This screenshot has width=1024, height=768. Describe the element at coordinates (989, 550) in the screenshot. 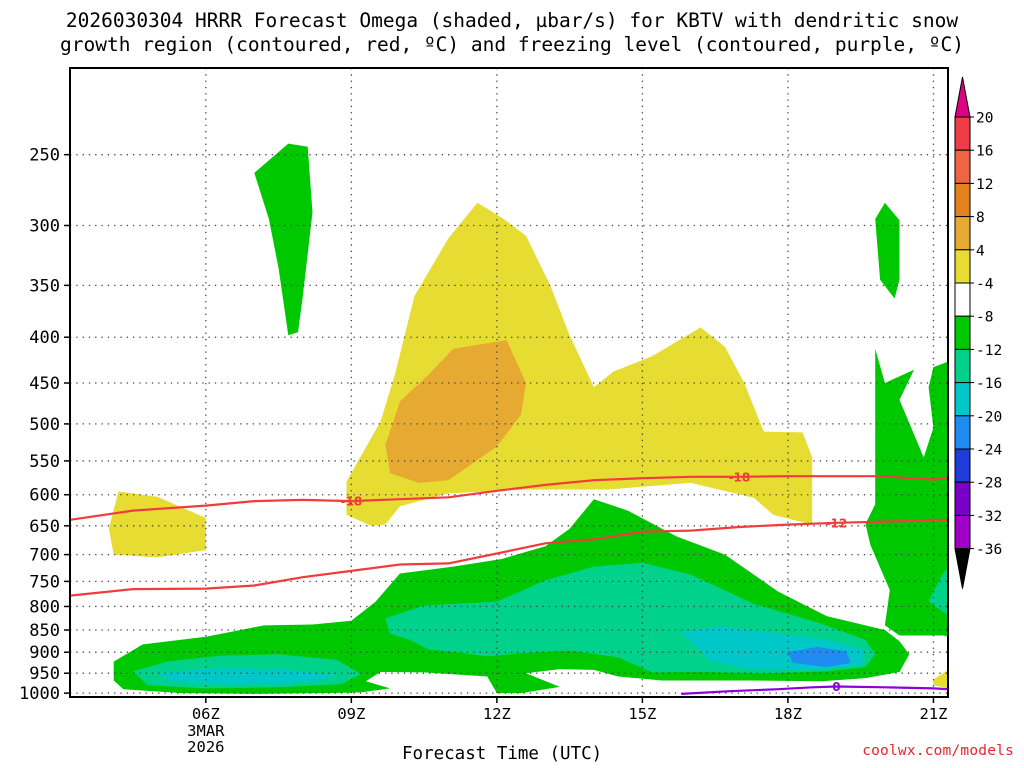

I see `colorbar-label-14: -36` at that location.